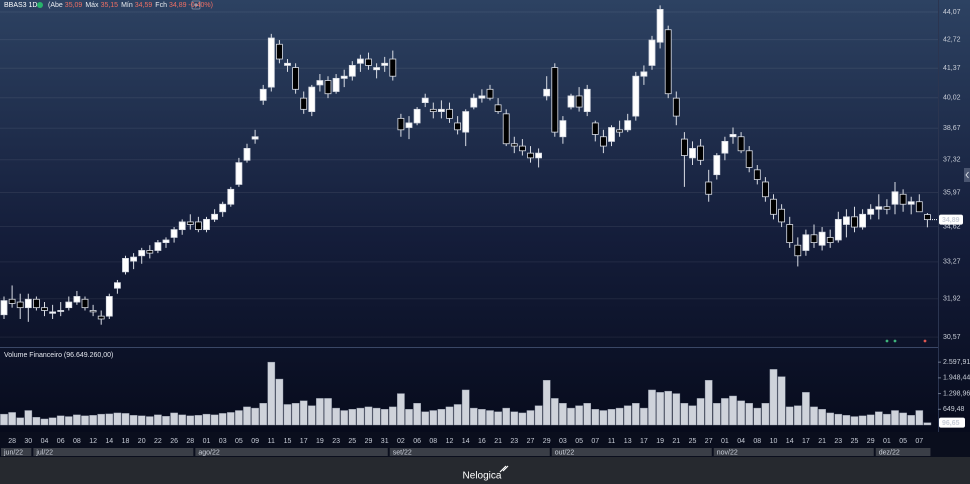 This screenshot has height=484, width=970. I want to click on y-tick-label: 35,97, so click(952, 192).